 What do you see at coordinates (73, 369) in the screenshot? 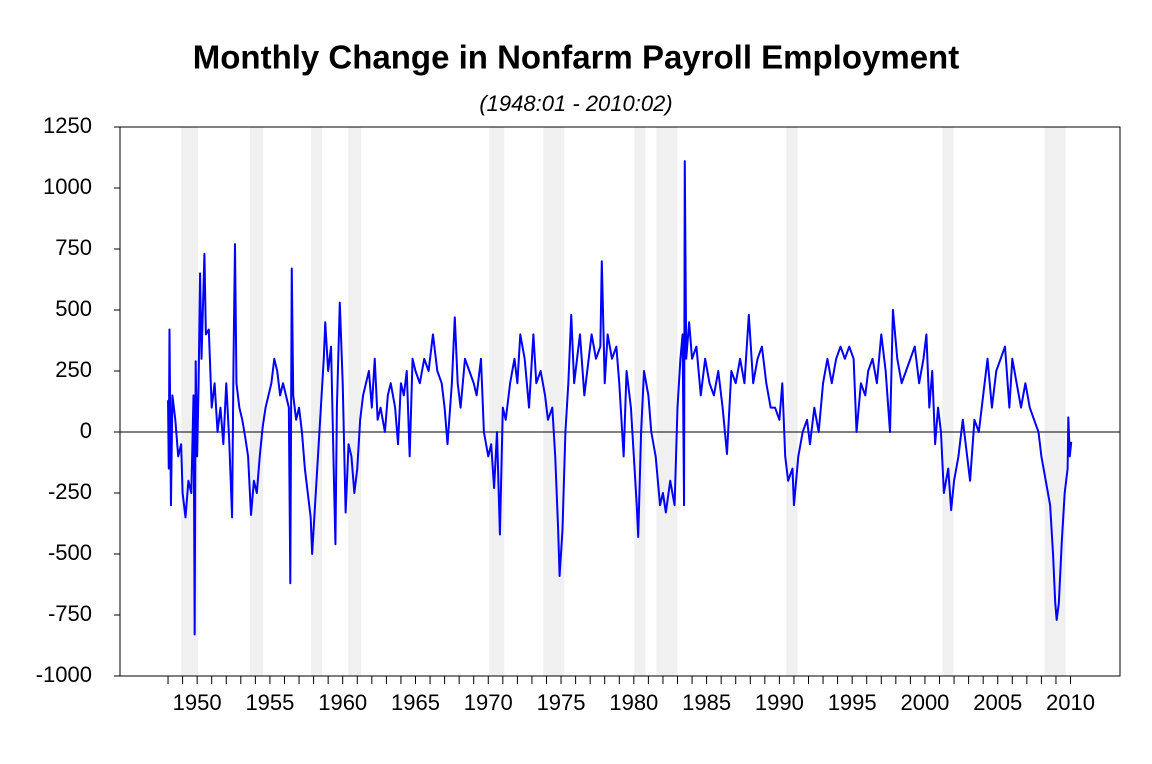
I see `y-tick-label: 250` at bounding box center [73, 369].